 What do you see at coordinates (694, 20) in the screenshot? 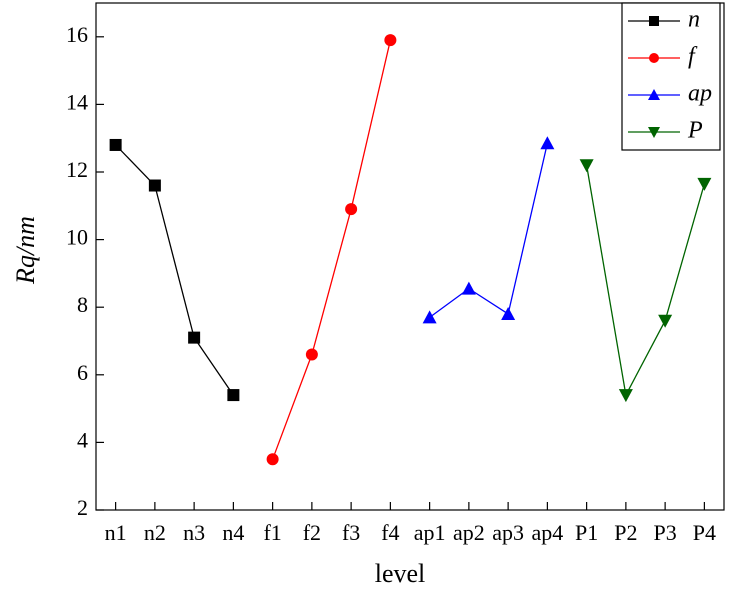
I see `legend-label: n` at bounding box center [694, 20].